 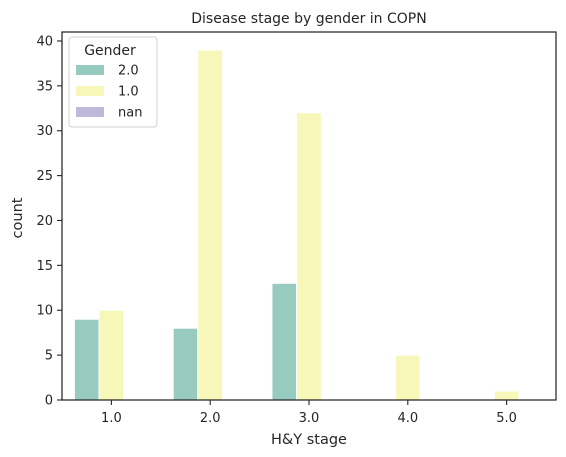 I want to click on y-axis-label: count, so click(x=18, y=217).